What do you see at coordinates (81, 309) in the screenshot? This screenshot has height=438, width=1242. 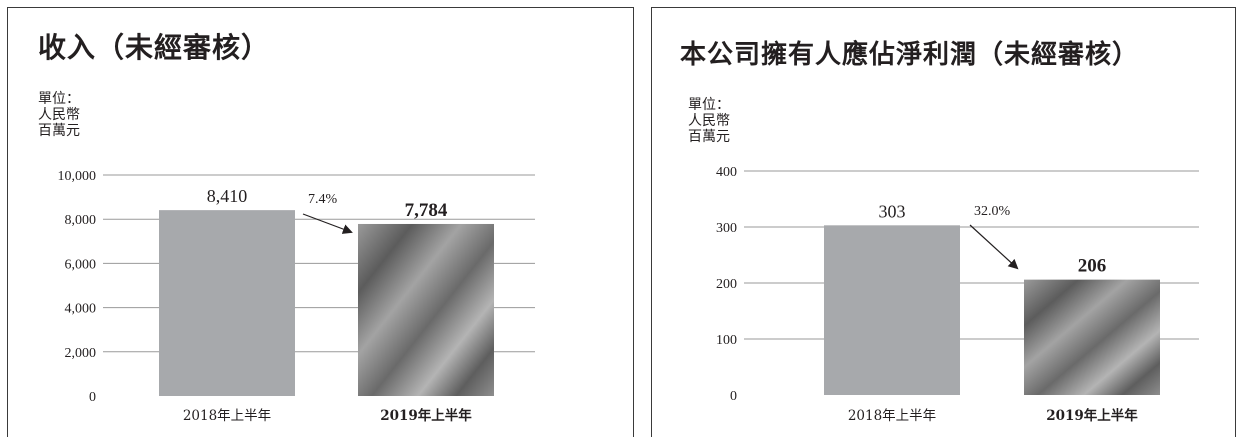 I see `y-tick-label: 4,000` at bounding box center [81, 309].